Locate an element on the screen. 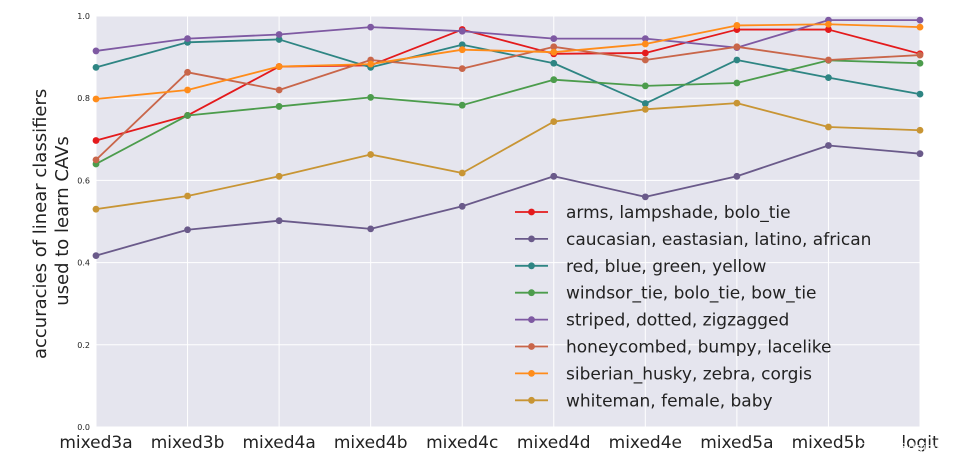 This screenshot has width=967, height=464. legend-item: caucasian, eastasian, latino, african is located at coordinates (693, 240).